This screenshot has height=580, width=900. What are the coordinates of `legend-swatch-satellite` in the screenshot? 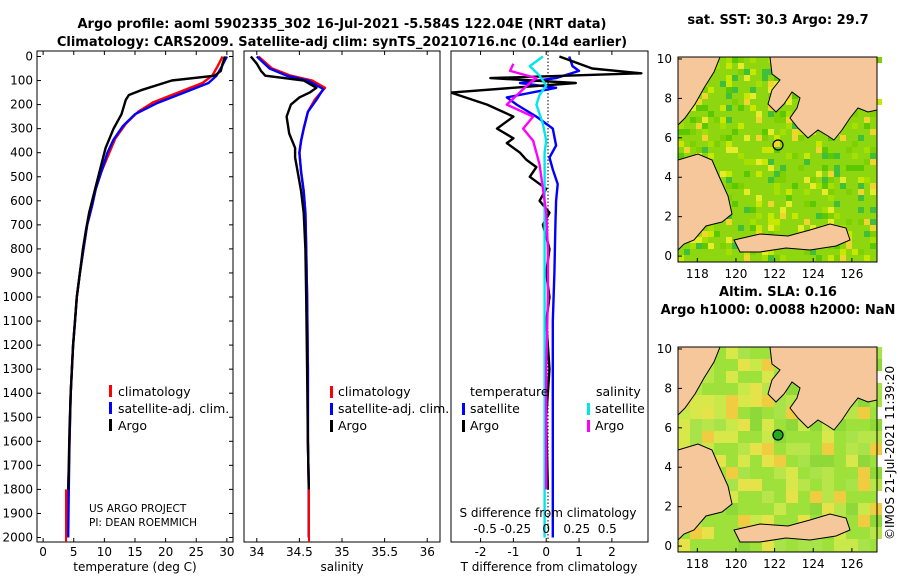 It's located at (331, 409).